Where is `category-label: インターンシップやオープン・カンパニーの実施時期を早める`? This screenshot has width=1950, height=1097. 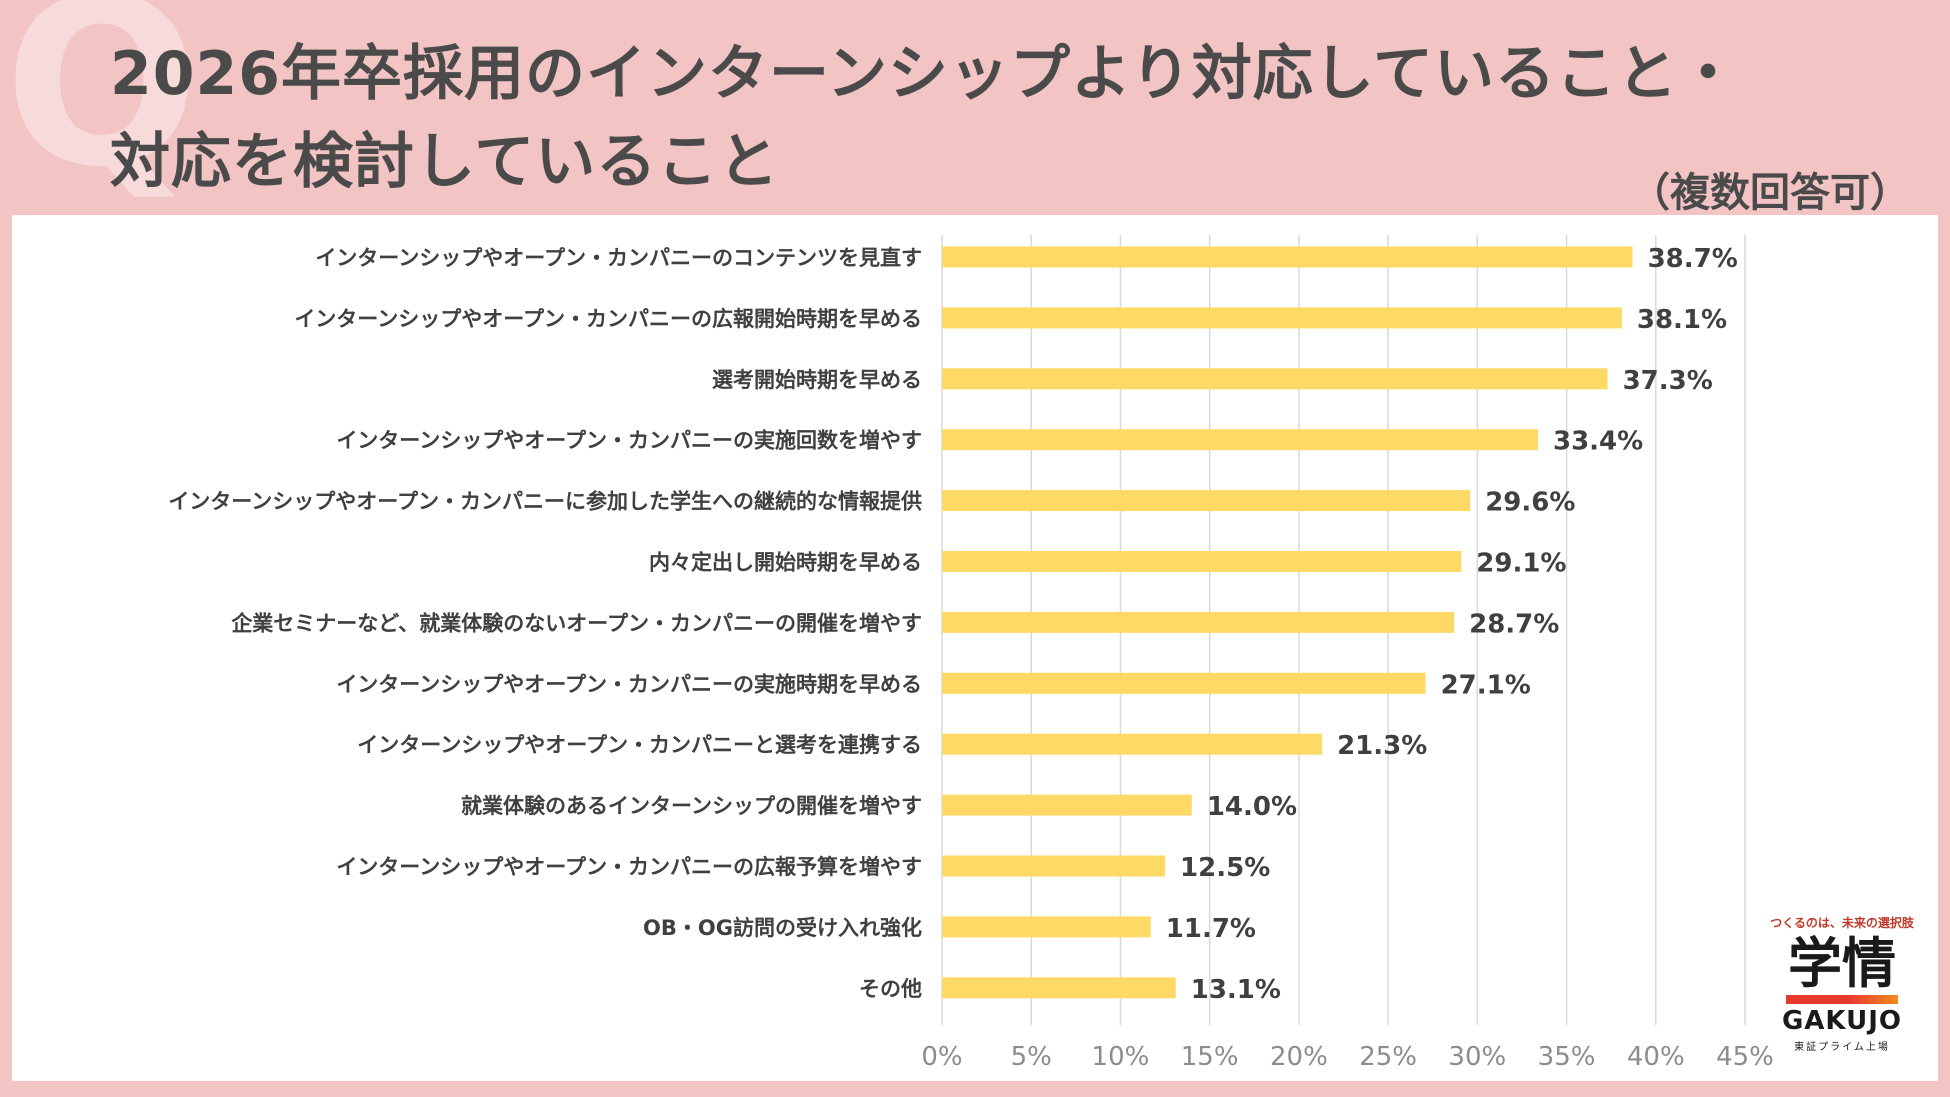 category-label: インターンシップやオープン・カンパニーの実施時期を早める is located at coordinates (629, 684).